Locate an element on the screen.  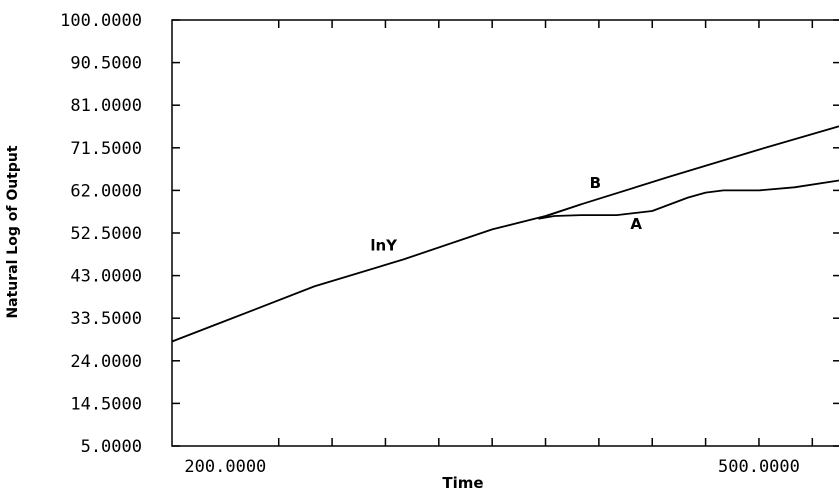
y-tick-label: 33.5000 is located at coordinates (106, 319).